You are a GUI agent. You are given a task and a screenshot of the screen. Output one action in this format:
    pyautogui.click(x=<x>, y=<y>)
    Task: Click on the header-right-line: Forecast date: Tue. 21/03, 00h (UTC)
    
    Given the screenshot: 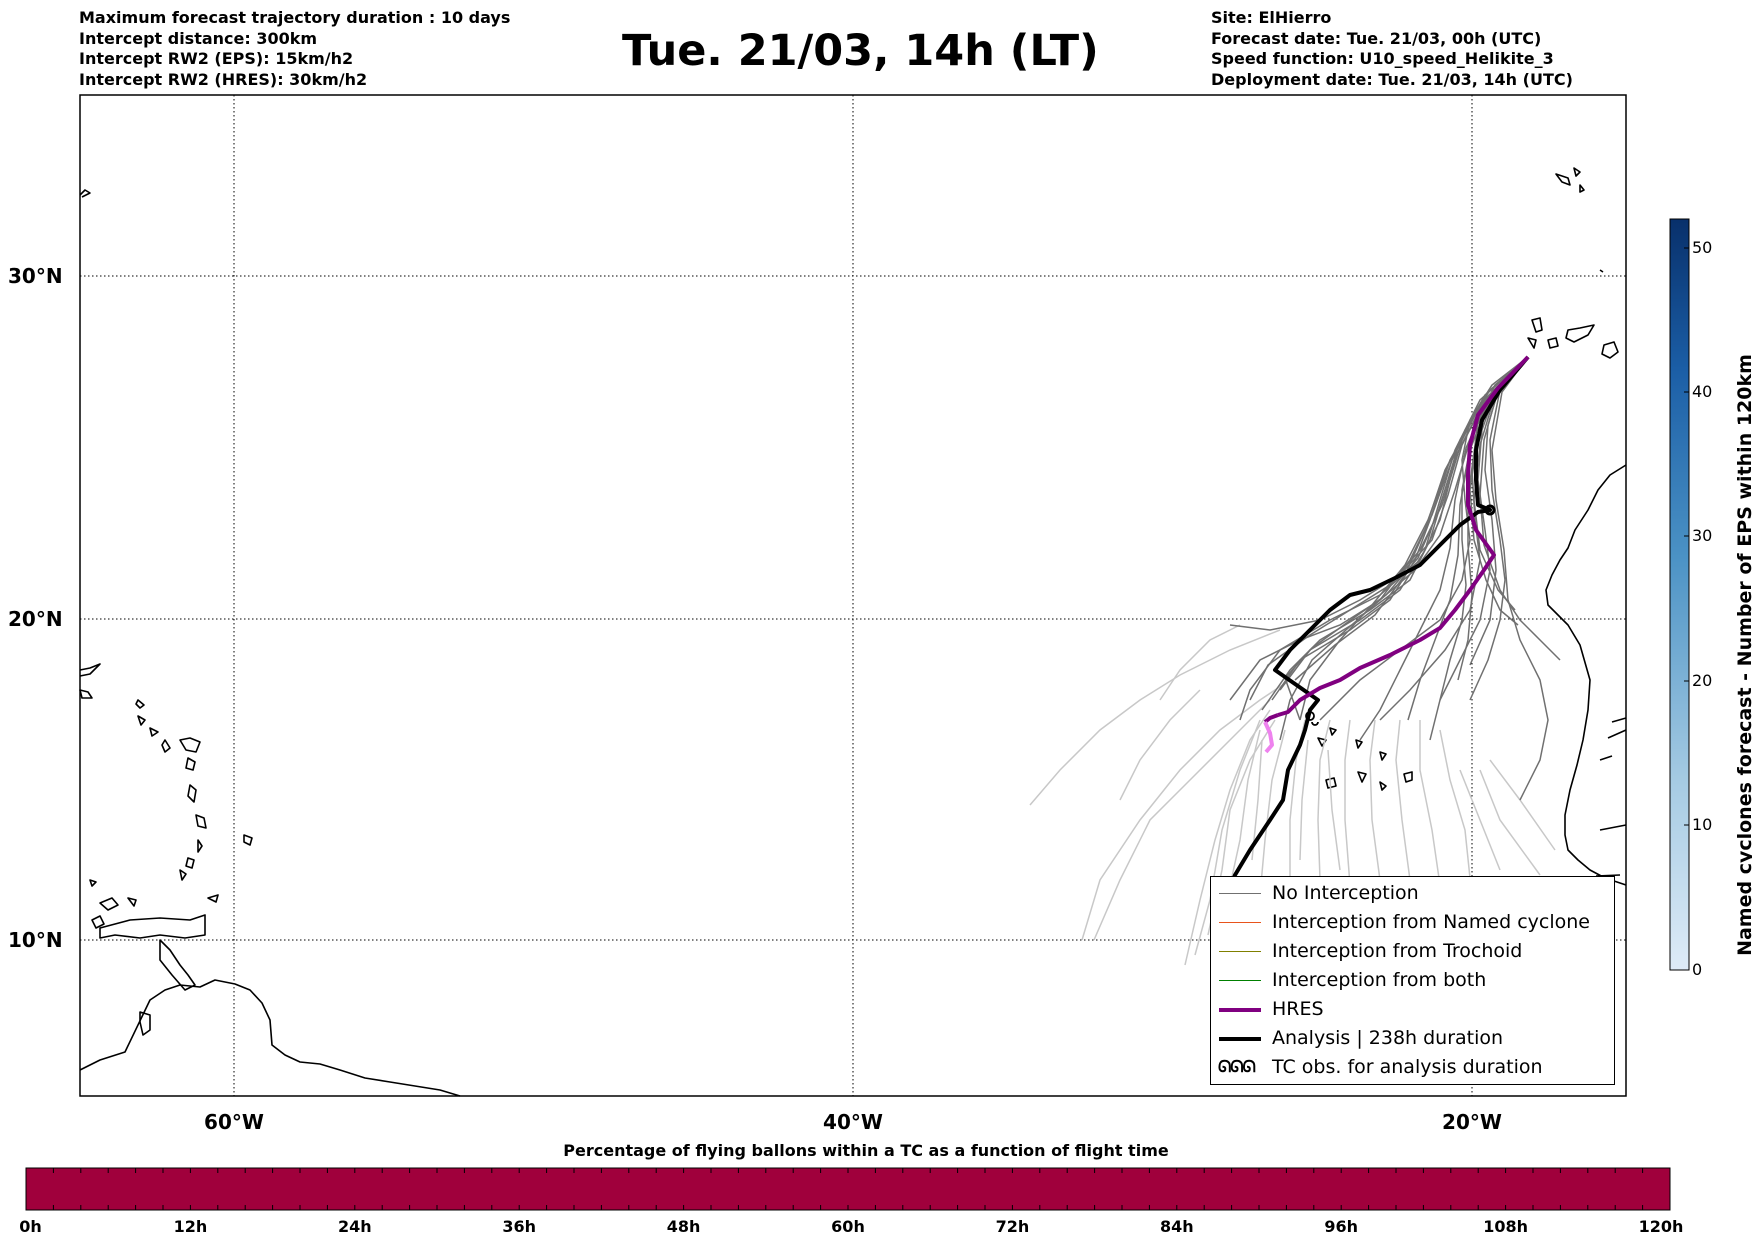 What is the action you would take?
    pyautogui.click(x=1376, y=38)
    